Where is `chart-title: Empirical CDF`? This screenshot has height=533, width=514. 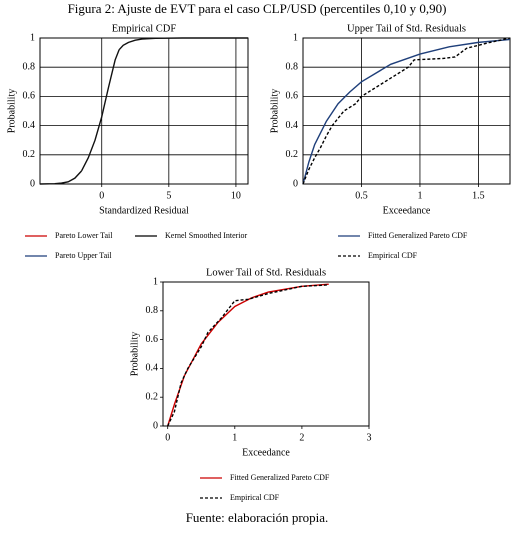
chart-title: Empirical CDF is located at coordinates (144, 28).